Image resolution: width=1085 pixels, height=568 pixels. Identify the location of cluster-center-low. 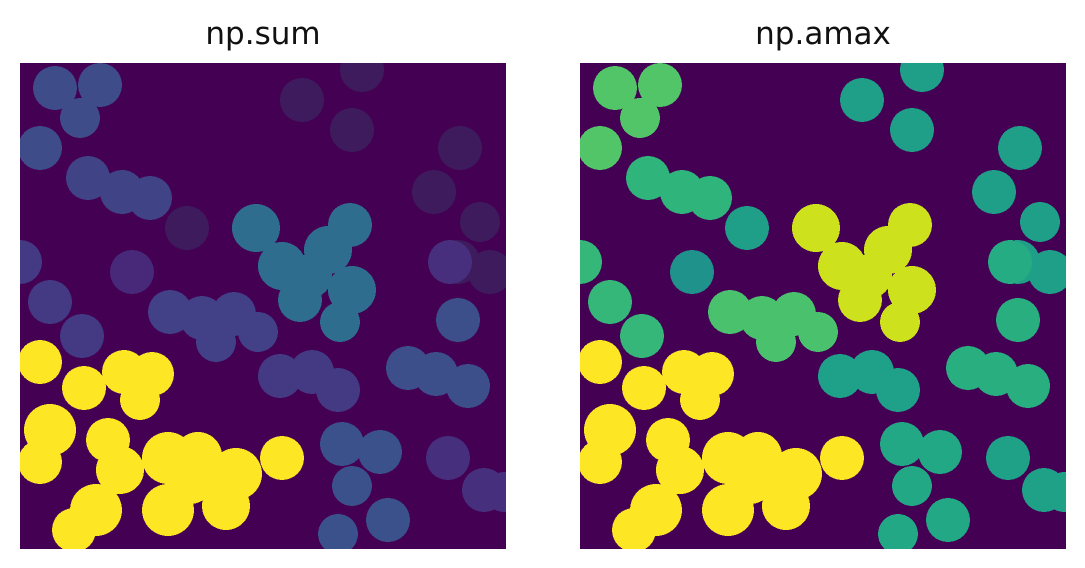
(309, 381).